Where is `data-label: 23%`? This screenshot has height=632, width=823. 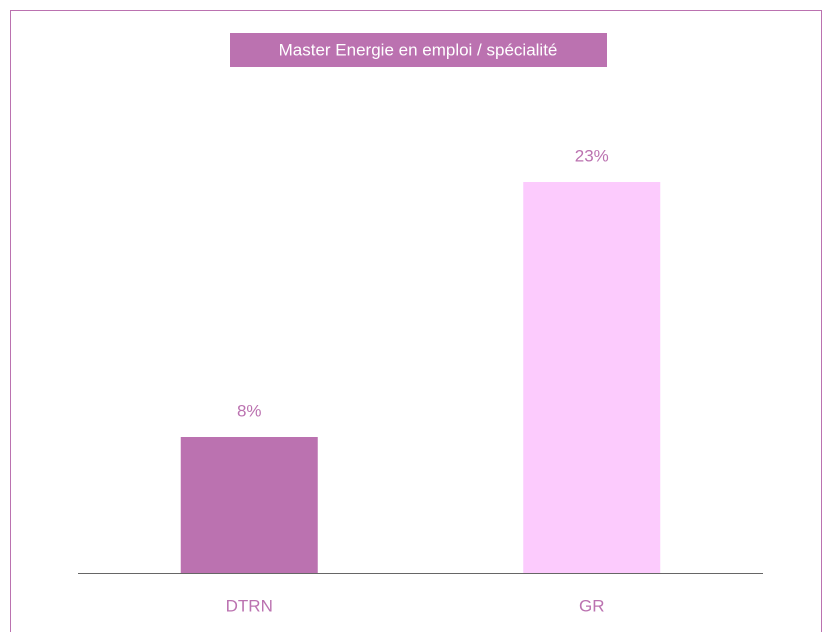
data-label: 23% is located at coordinates (592, 155).